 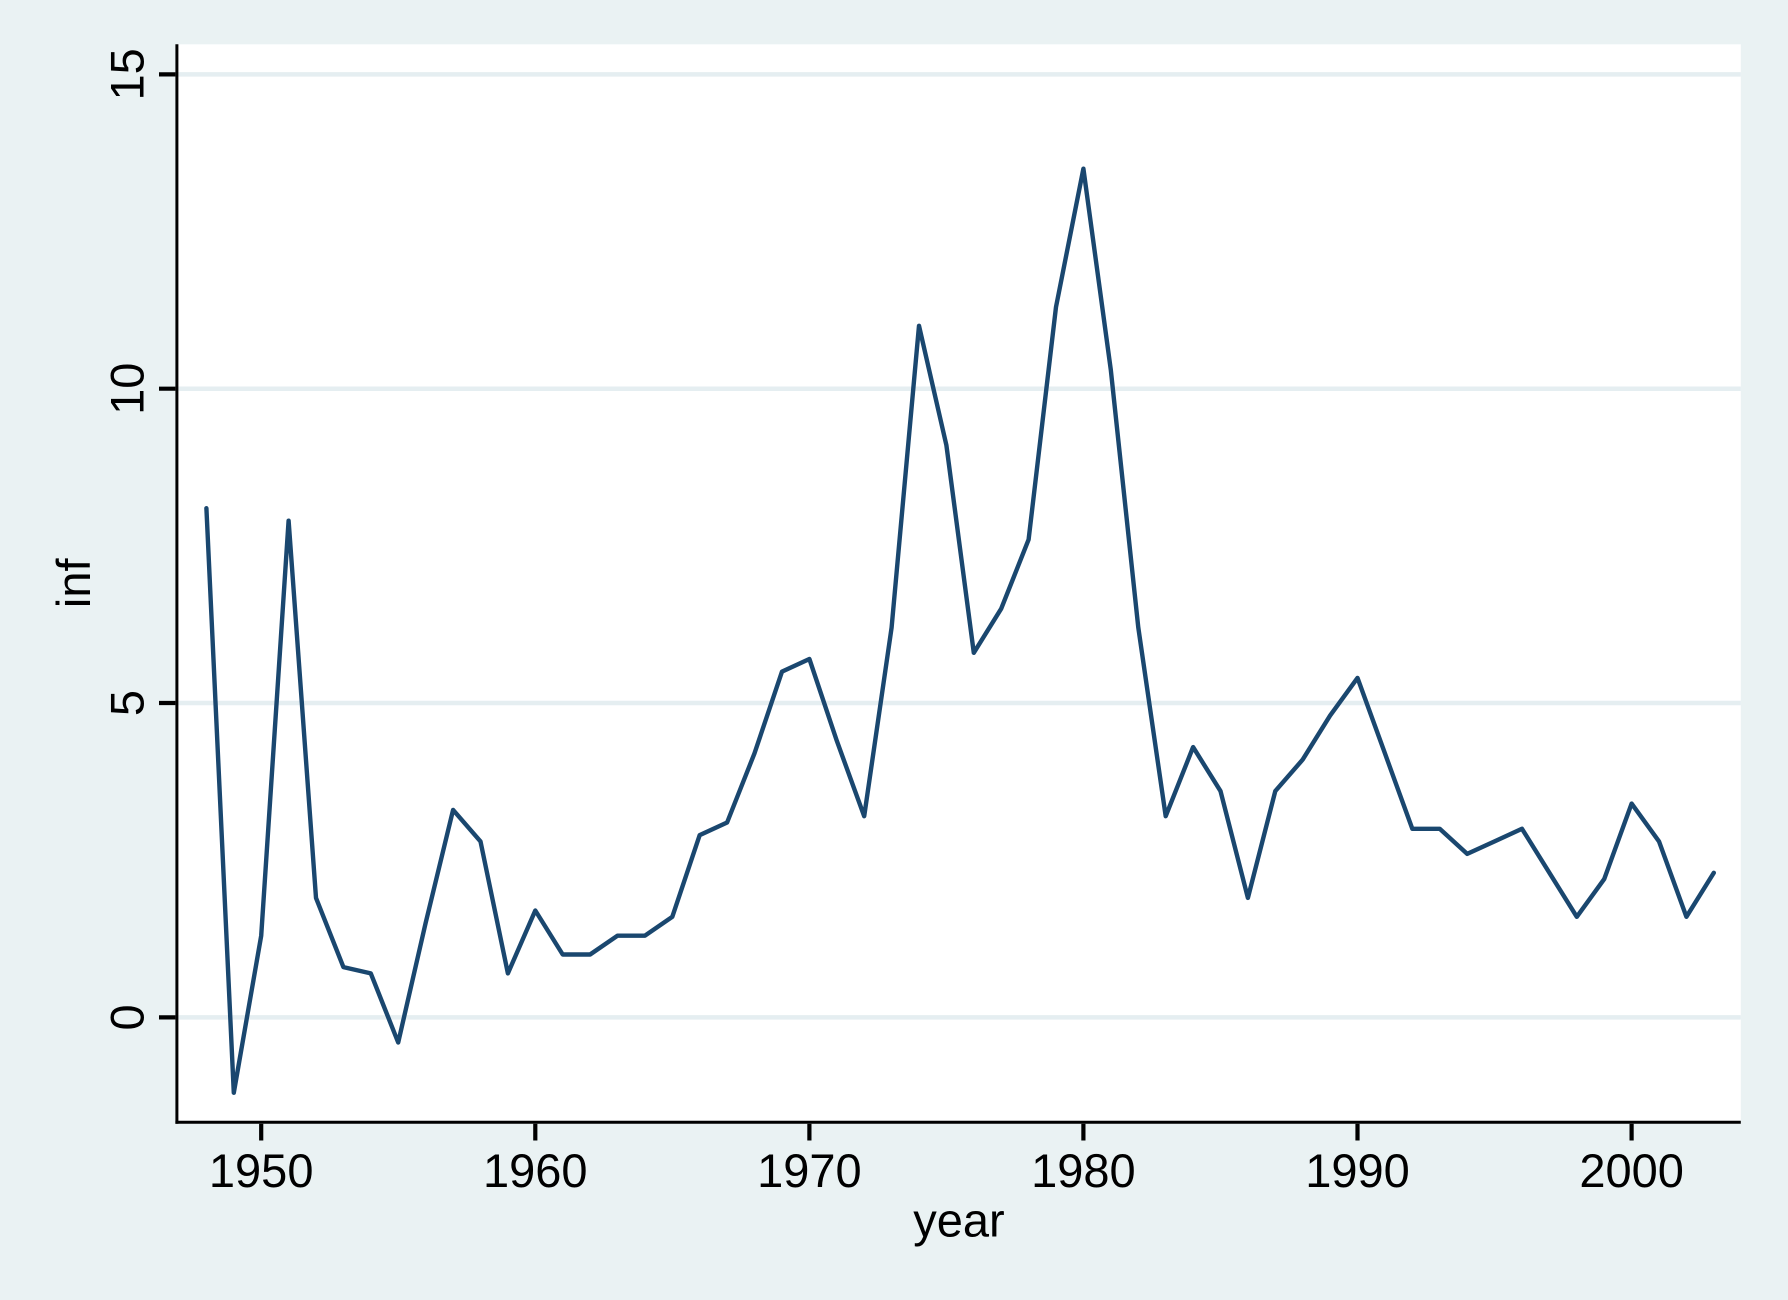 What do you see at coordinates (127, 74) in the screenshot?
I see `svg-text: 15` at bounding box center [127, 74].